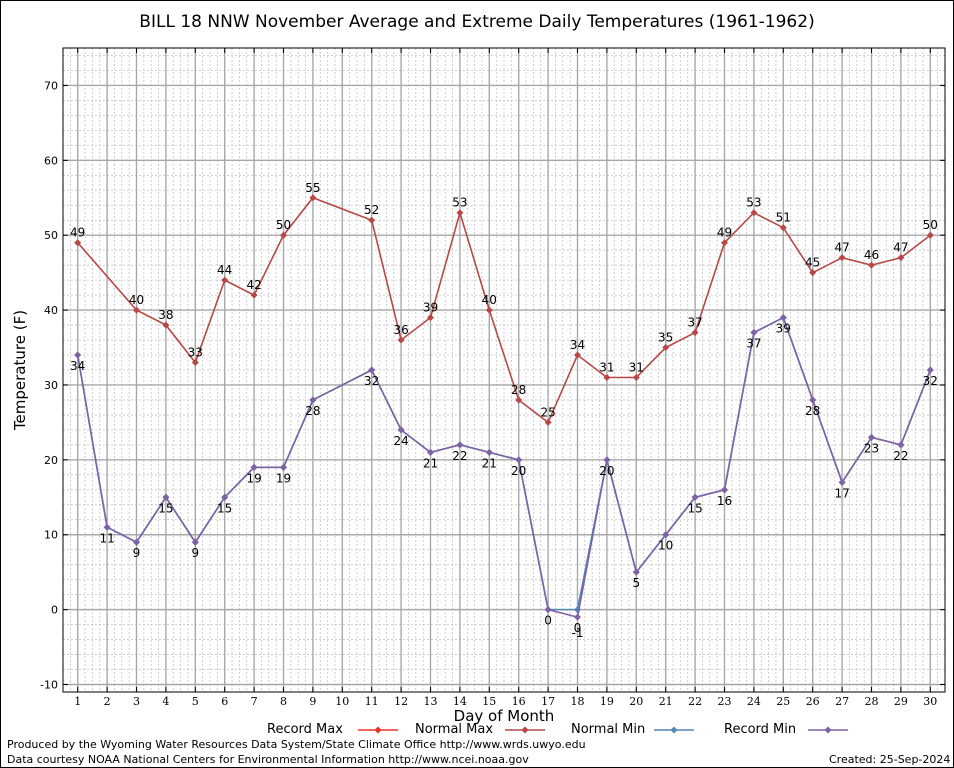  What do you see at coordinates (136, 300) in the screenshot?
I see `max-data-label: 40` at bounding box center [136, 300].